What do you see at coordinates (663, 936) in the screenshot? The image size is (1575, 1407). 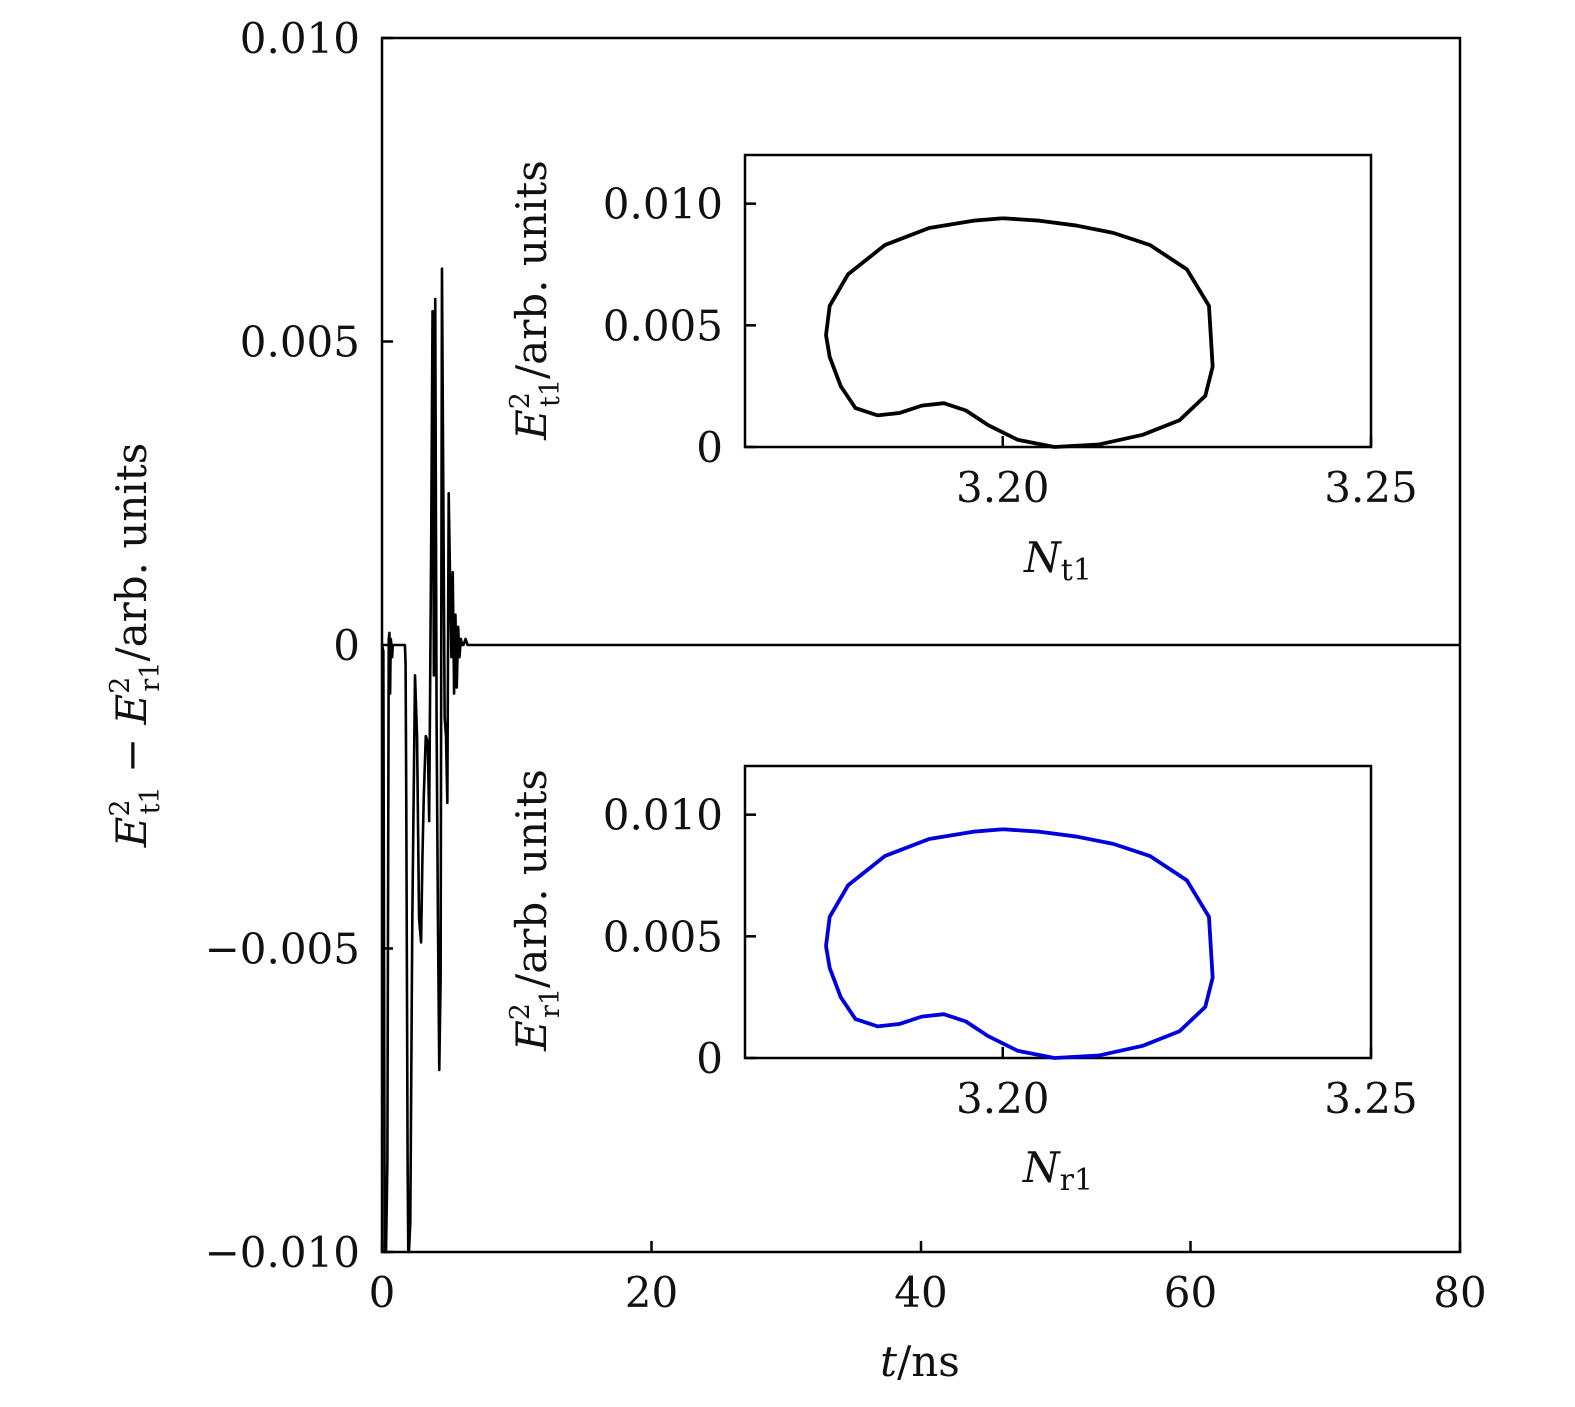 I see `inset-bottom-y-tick-label: 0.005` at bounding box center [663, 936].